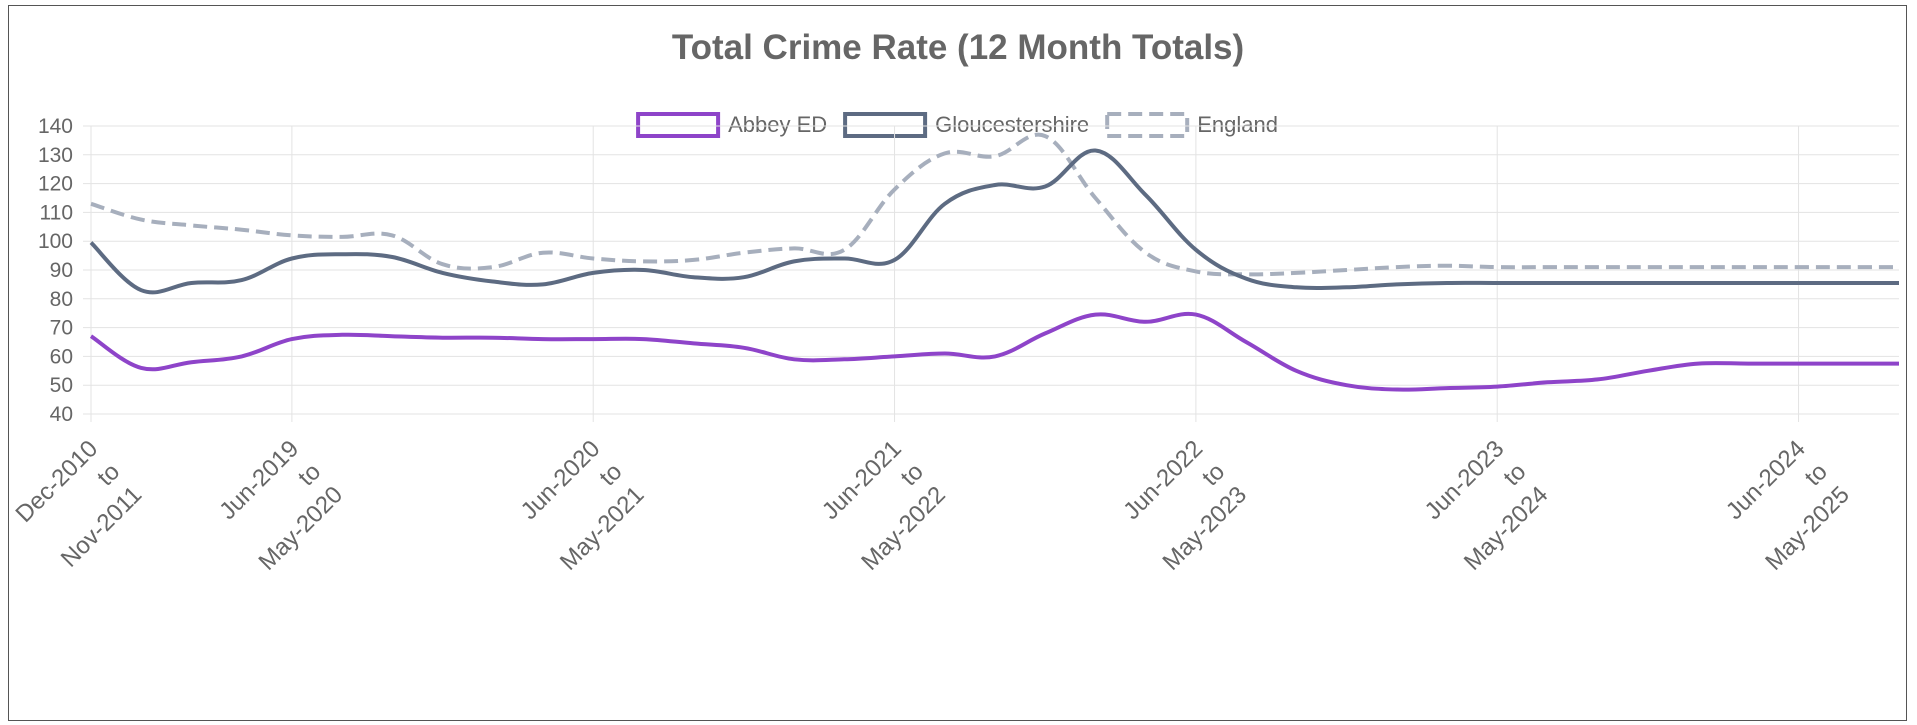 The image size is (1917, 725). I want to click on y-tick-label: 90, so click(61, 270).